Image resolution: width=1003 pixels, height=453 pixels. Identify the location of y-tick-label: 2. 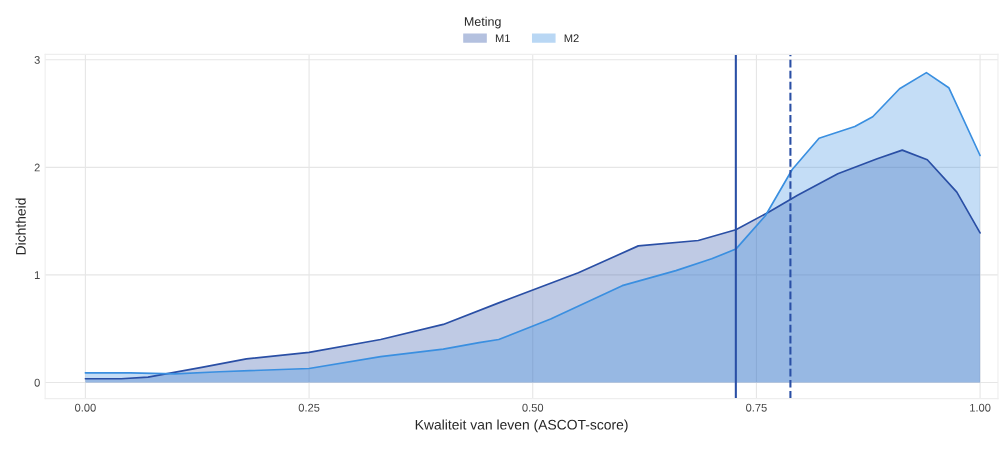
(37, 167).